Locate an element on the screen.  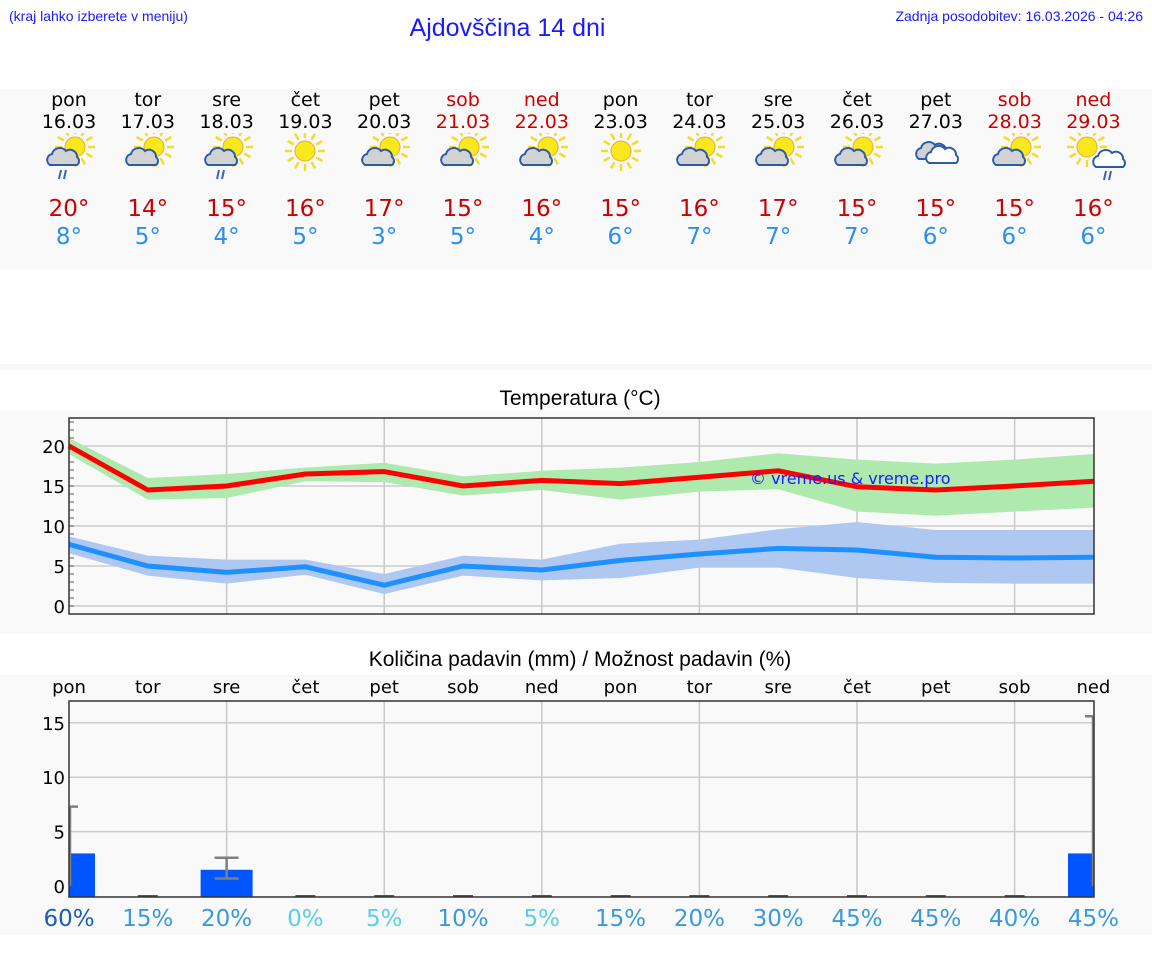
day-name: pon is located at coordinates (620, 100).